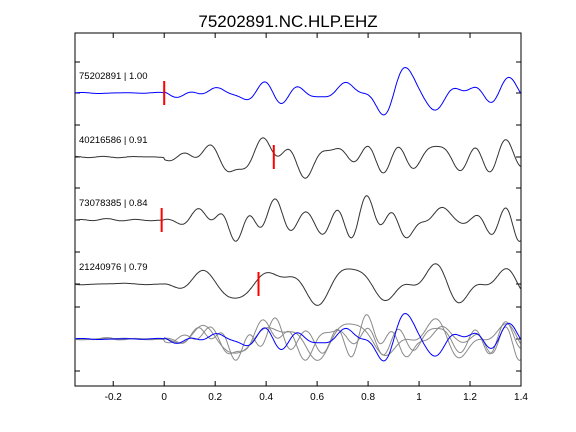 The image size is (576, 432). I want to click on stack-trace, so click(297, 339).